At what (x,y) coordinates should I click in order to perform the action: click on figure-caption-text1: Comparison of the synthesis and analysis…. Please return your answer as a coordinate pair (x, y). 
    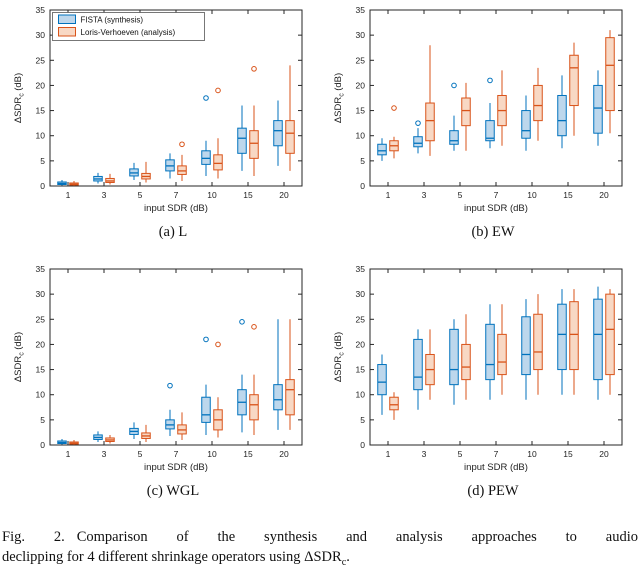
    Looking at the image, I should click on (357, 537).